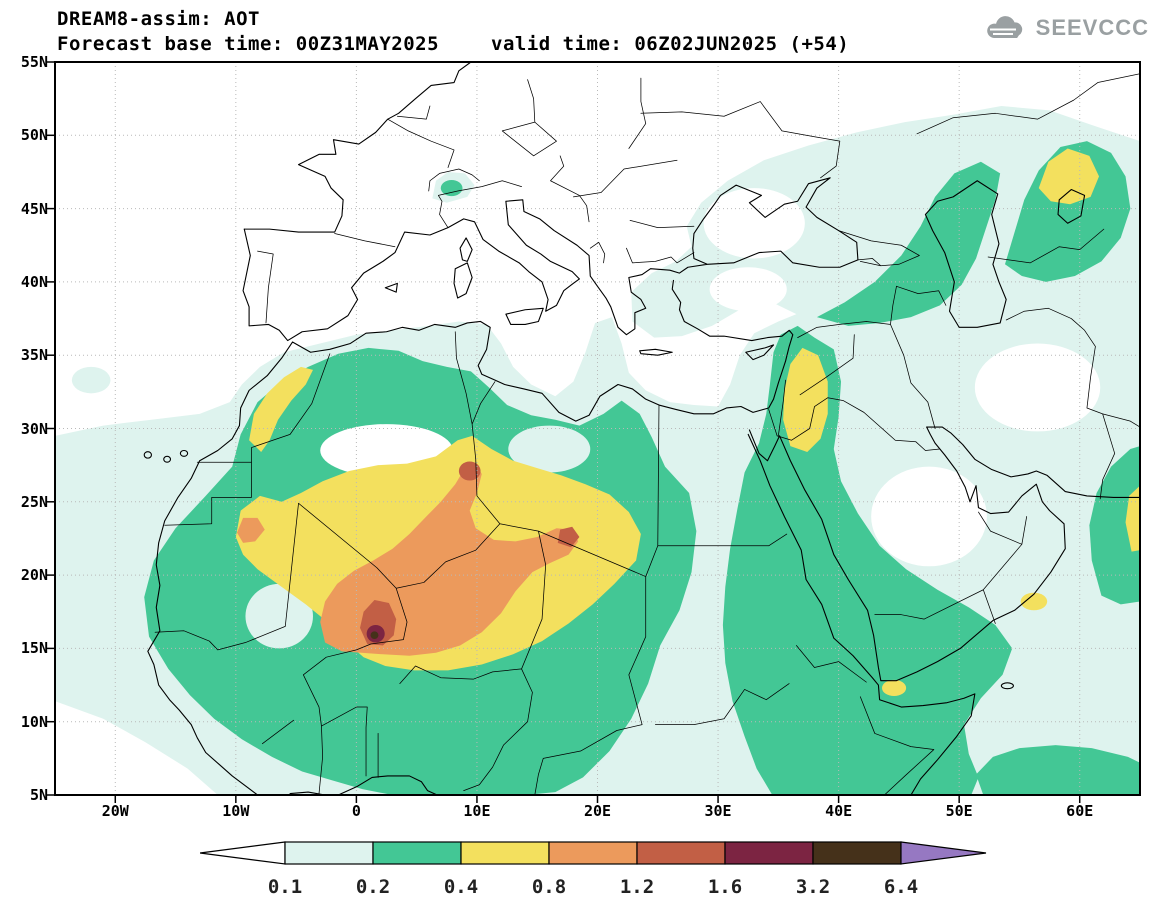  I want to click on lon-tick-label: 0, so click(356, 811).